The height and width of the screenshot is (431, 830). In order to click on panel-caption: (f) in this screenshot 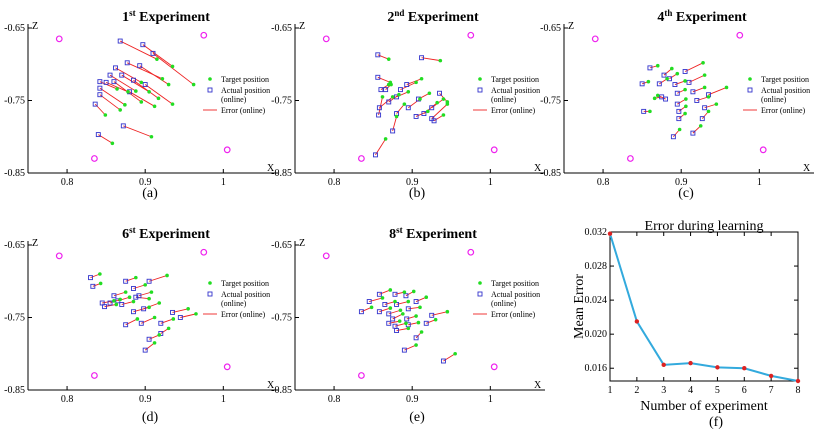, I will do `click(716, 422)`.